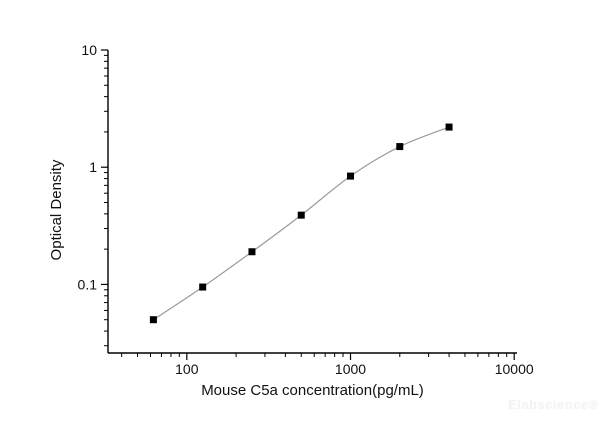 The image size is (600, 424). Describe the element at coordinates (187, 369) in the screenshot. I see `x-tick-label: 100` at that location.